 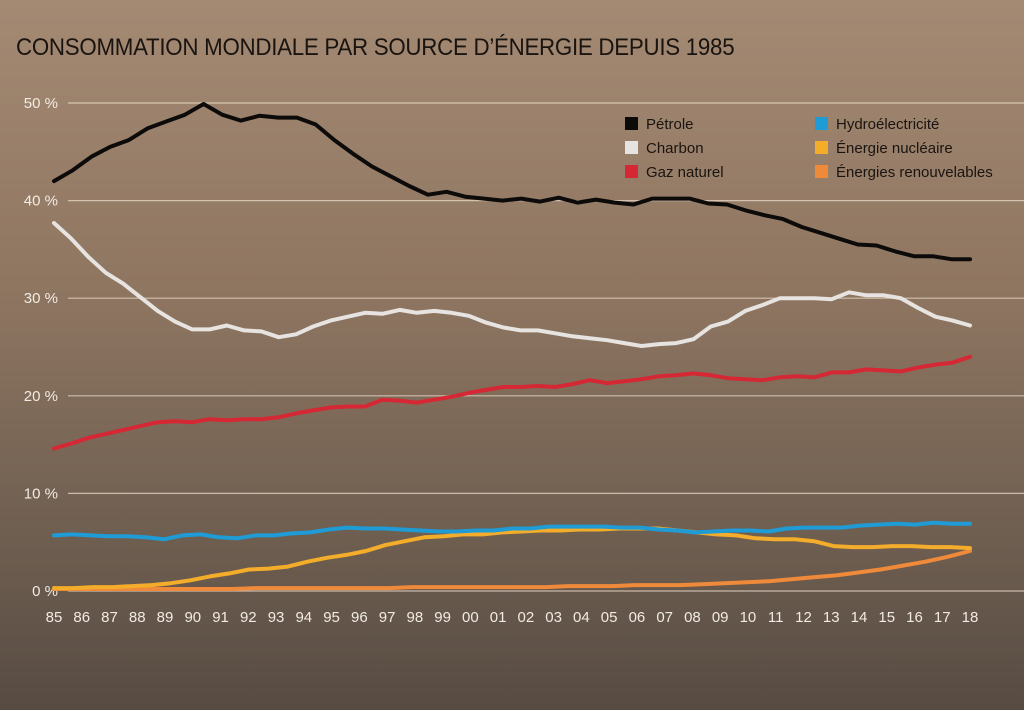 I want to click on x-tick-label: 97, so click(x=387, y=617).